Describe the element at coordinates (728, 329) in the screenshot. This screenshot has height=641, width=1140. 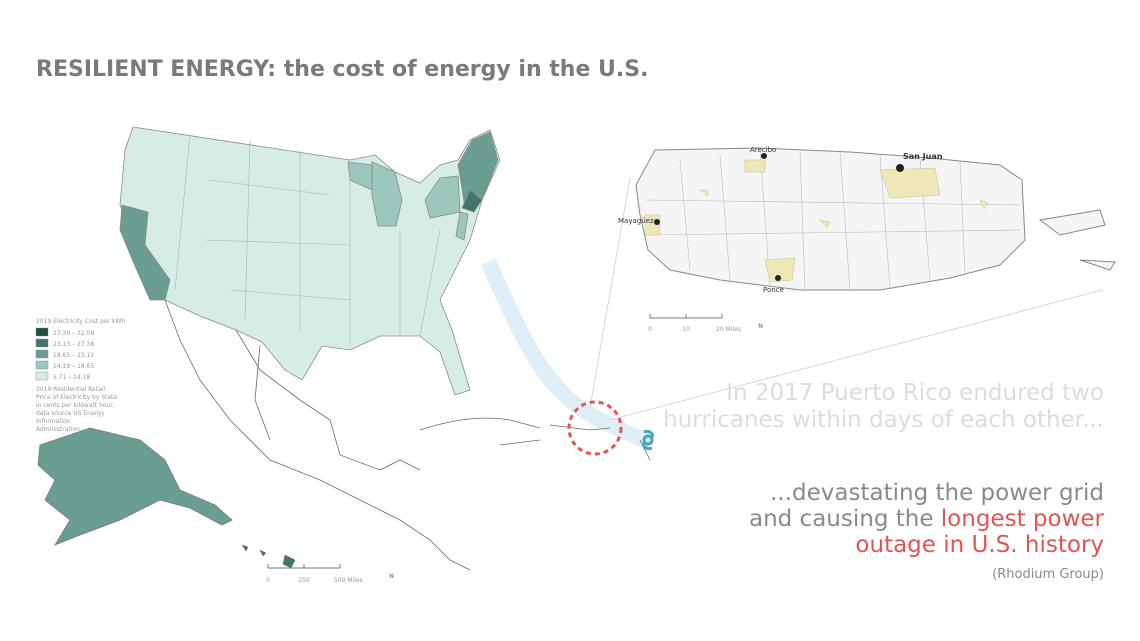
I see `scale-label: 20 Miles` at that location.